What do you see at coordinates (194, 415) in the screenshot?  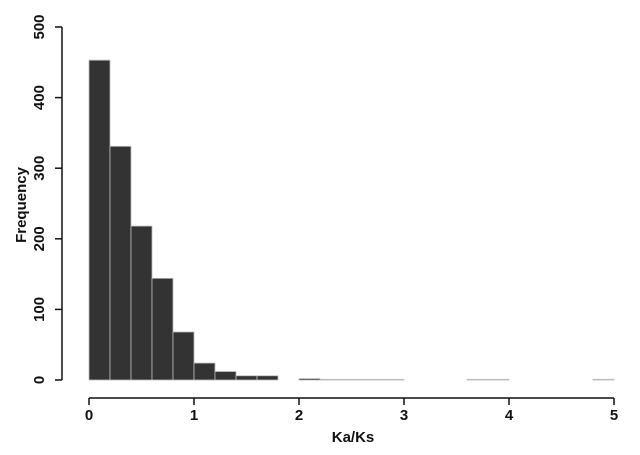 I see `x-tick-label: 1` at bounding box center [194, 415].